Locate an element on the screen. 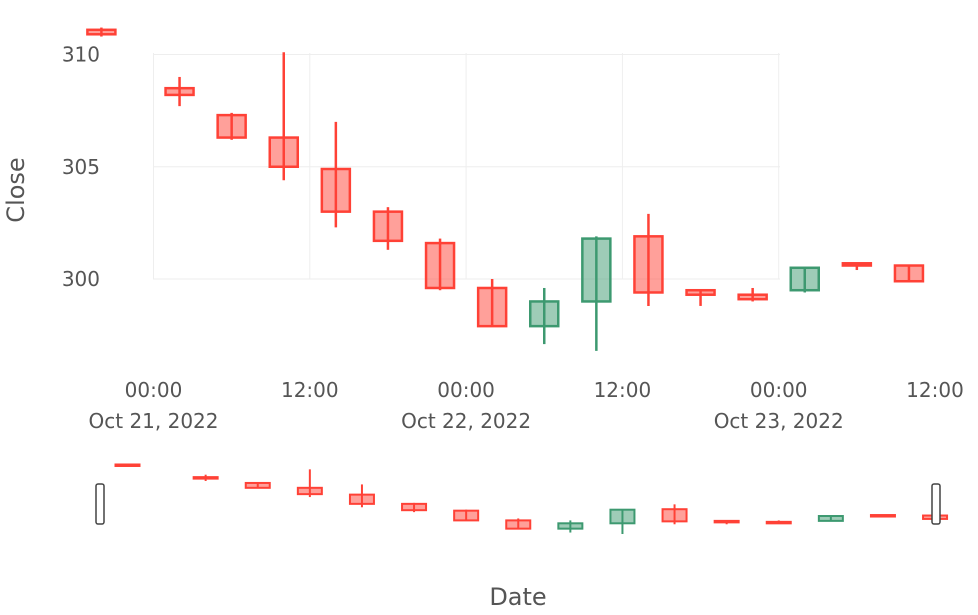 The height and width of the screenshot is (615, 978). x-tick-date-label: Oct 21, 2022 is located at coordinates (154, 421).